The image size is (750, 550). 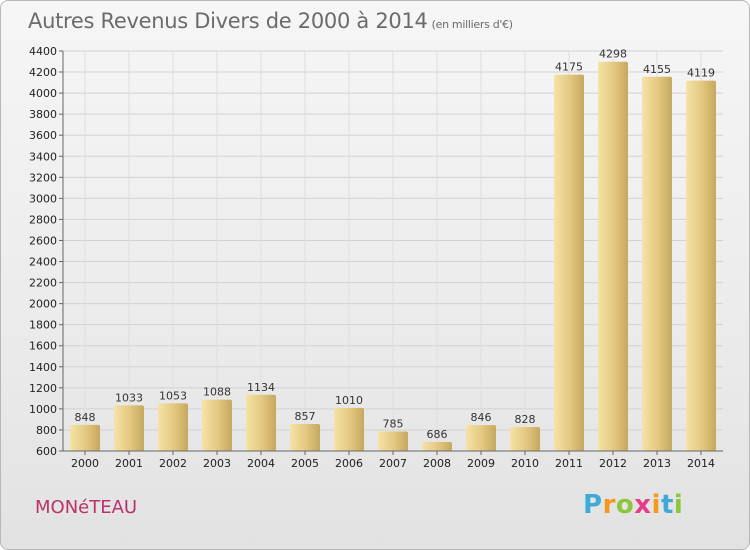 I want to click on bar-value-label: 4175, so click(x=569, y=67).